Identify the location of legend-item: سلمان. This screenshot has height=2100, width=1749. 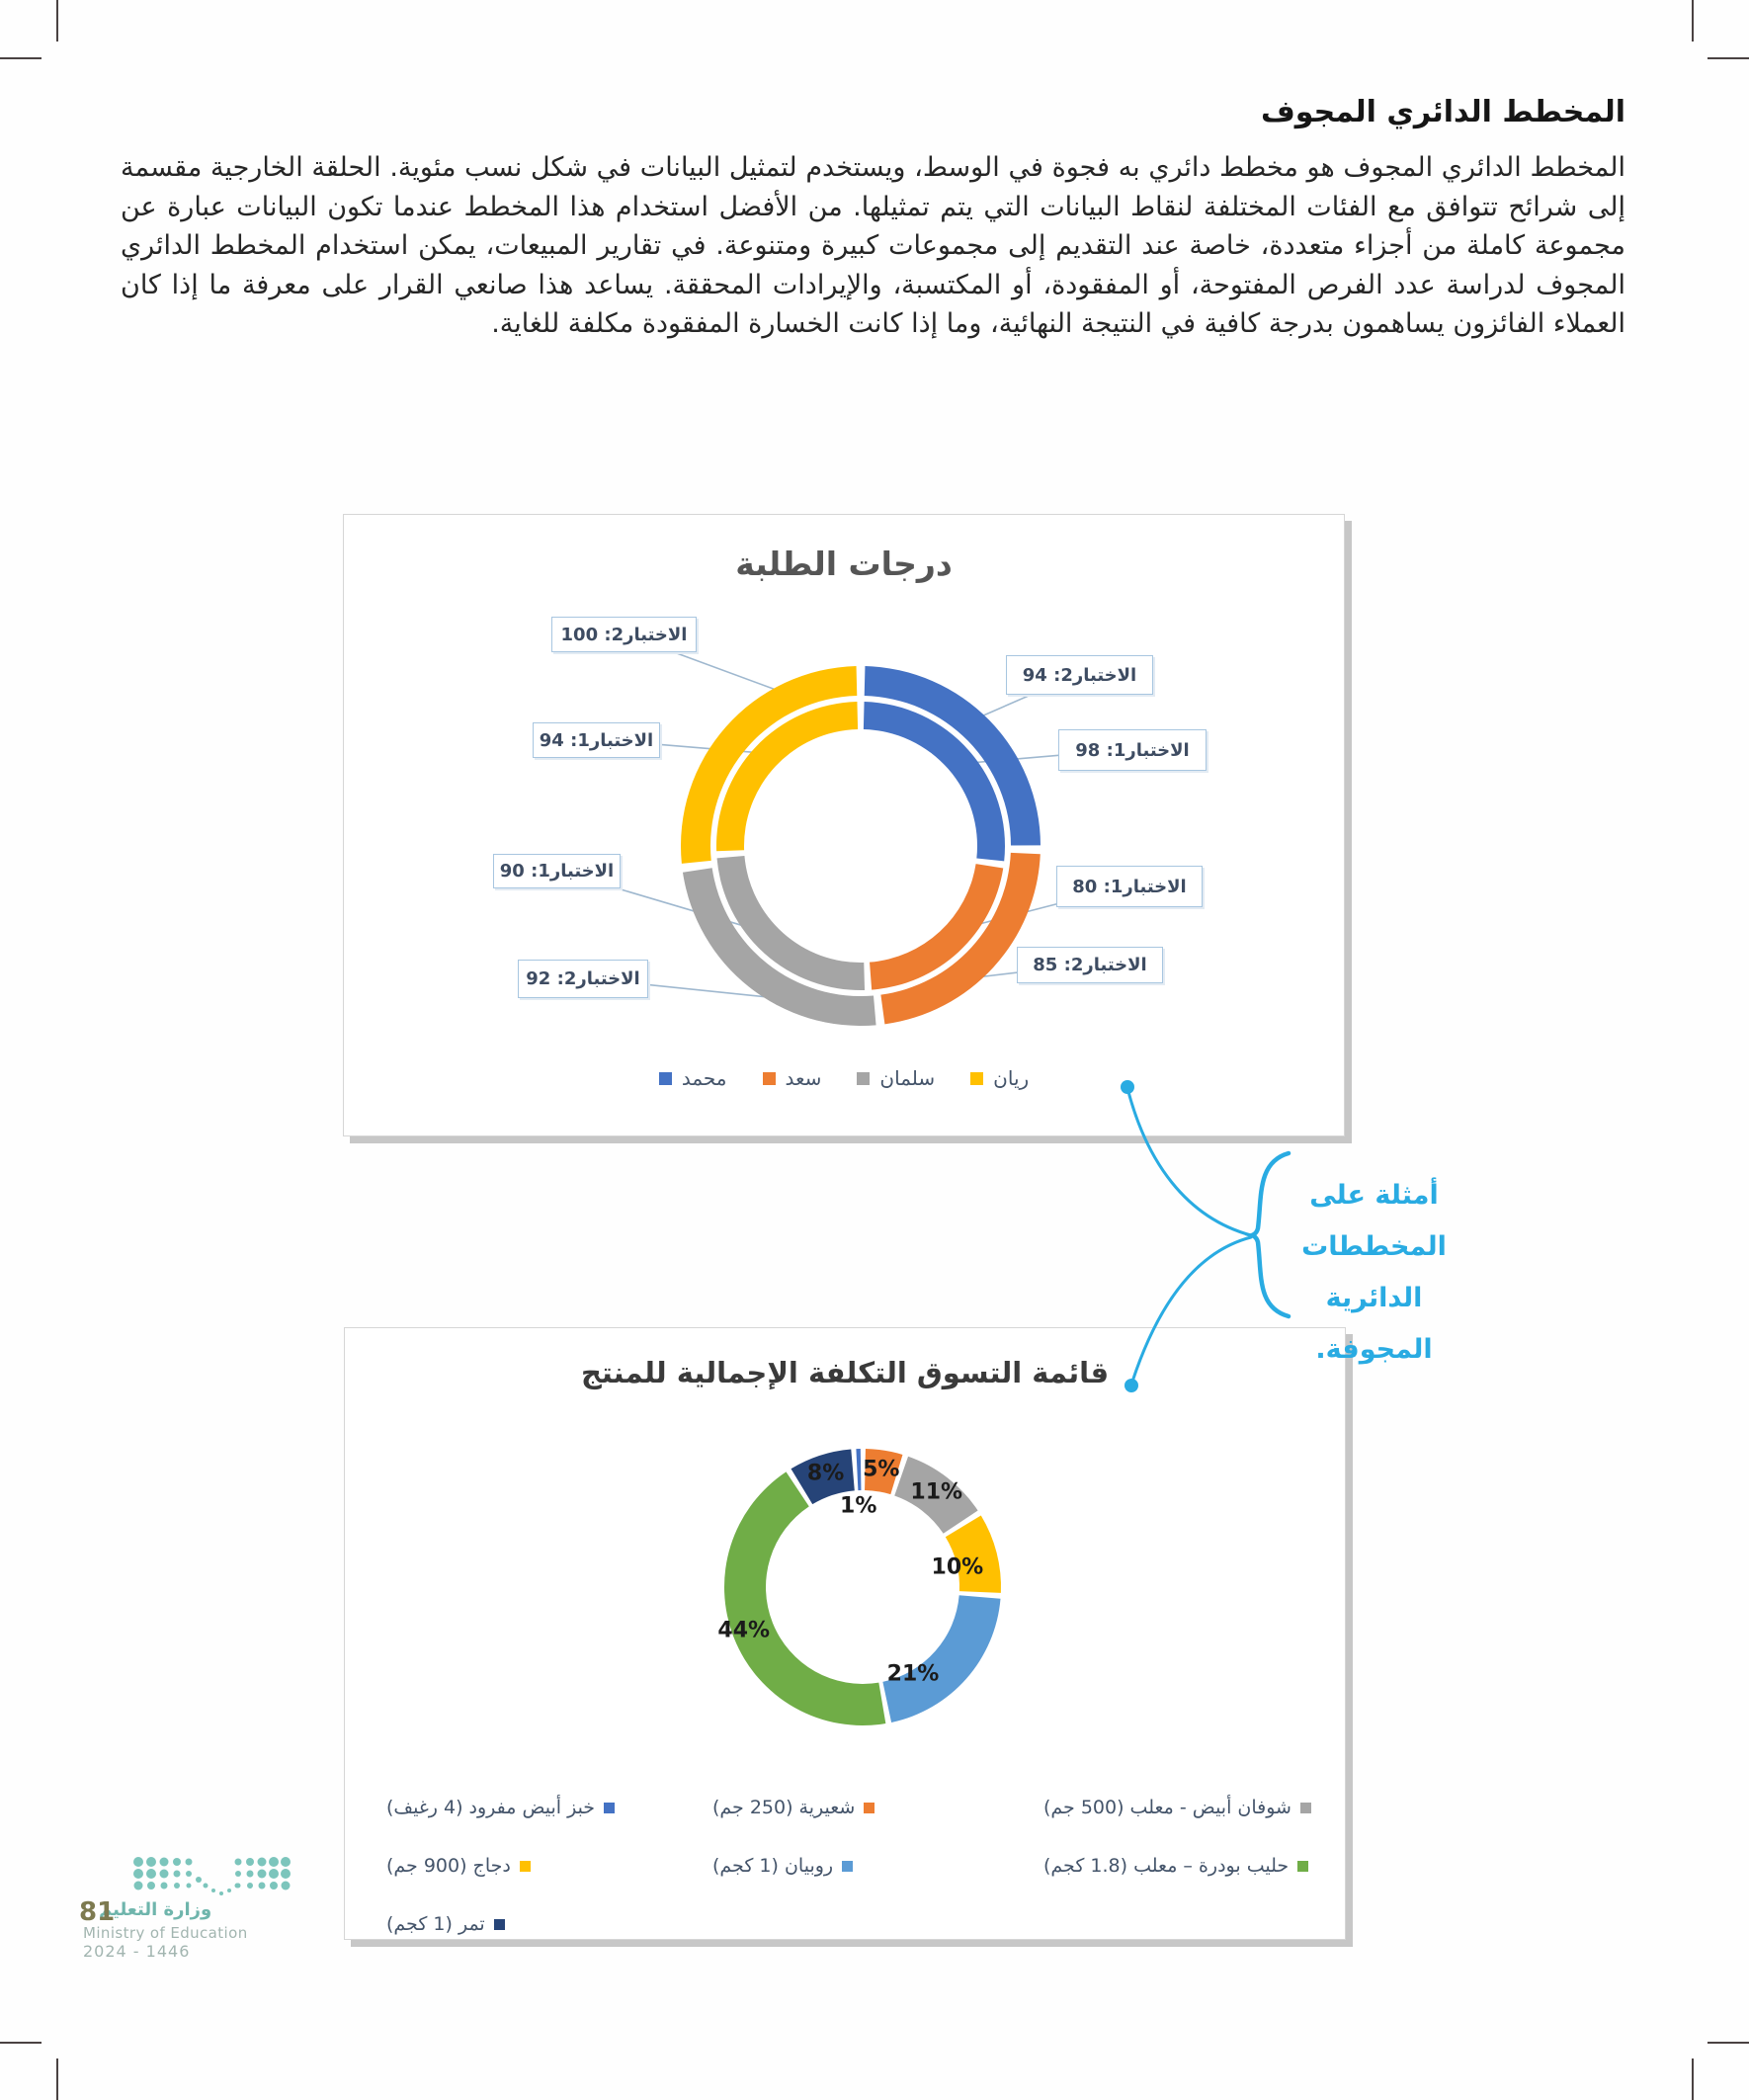
(896, 1078).